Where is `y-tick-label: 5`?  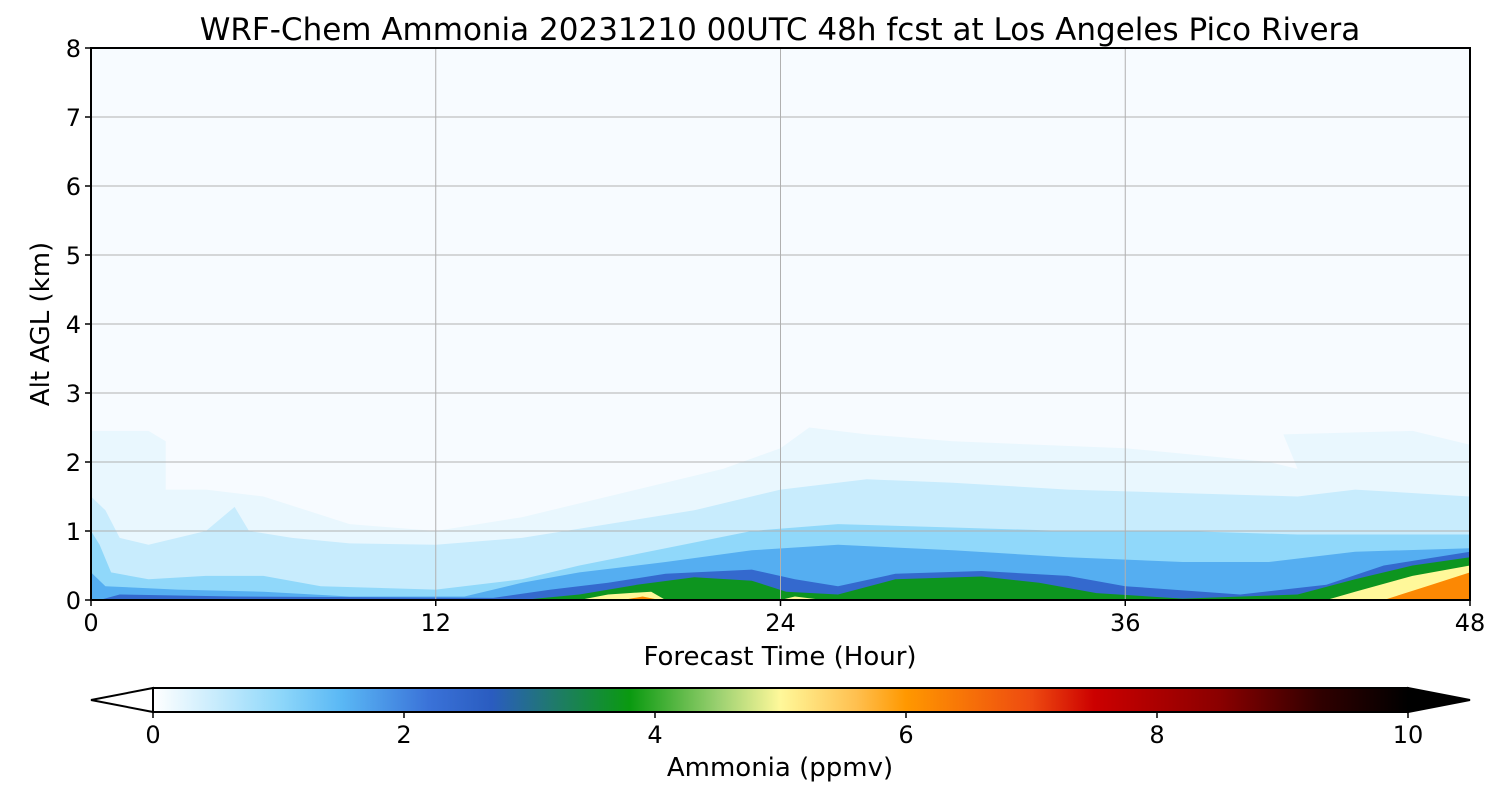 y-tick-label: 5 is located at coordinates (73, 256).